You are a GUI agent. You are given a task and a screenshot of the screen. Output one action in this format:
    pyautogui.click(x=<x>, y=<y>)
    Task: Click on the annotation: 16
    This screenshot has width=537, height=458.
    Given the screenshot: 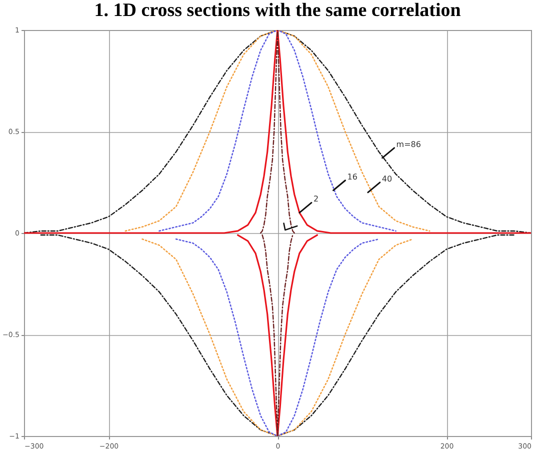 What is the action you would take?
    pyautogui.click(x=352, y=177)
    